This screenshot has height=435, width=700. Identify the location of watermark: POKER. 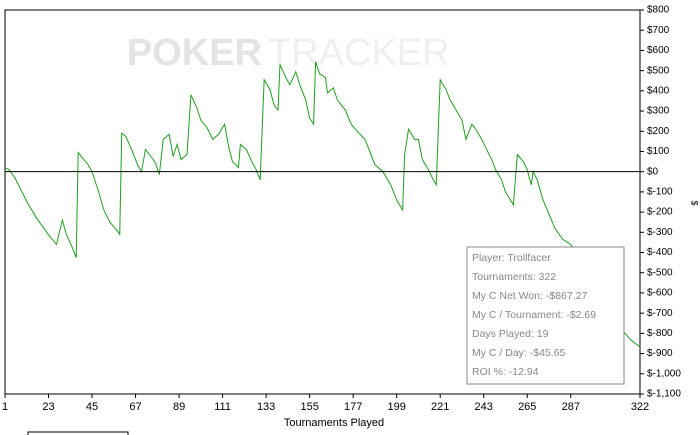
(194, 53).